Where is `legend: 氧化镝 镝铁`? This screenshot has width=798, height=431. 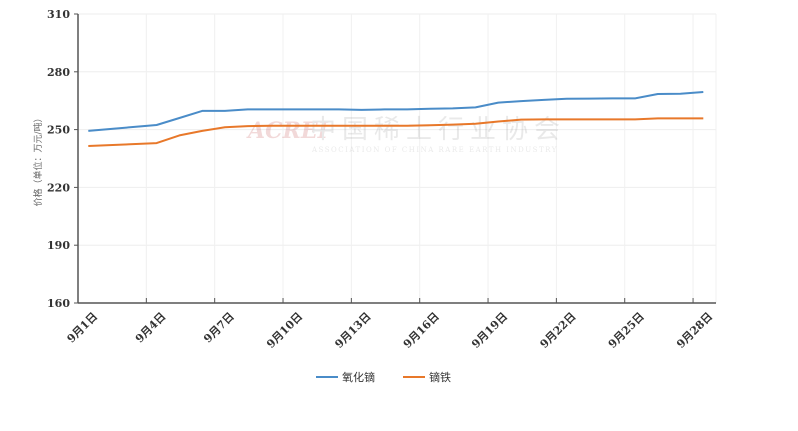 legend: 氧化镝 镝铁 is located at coordinates (383, 377).